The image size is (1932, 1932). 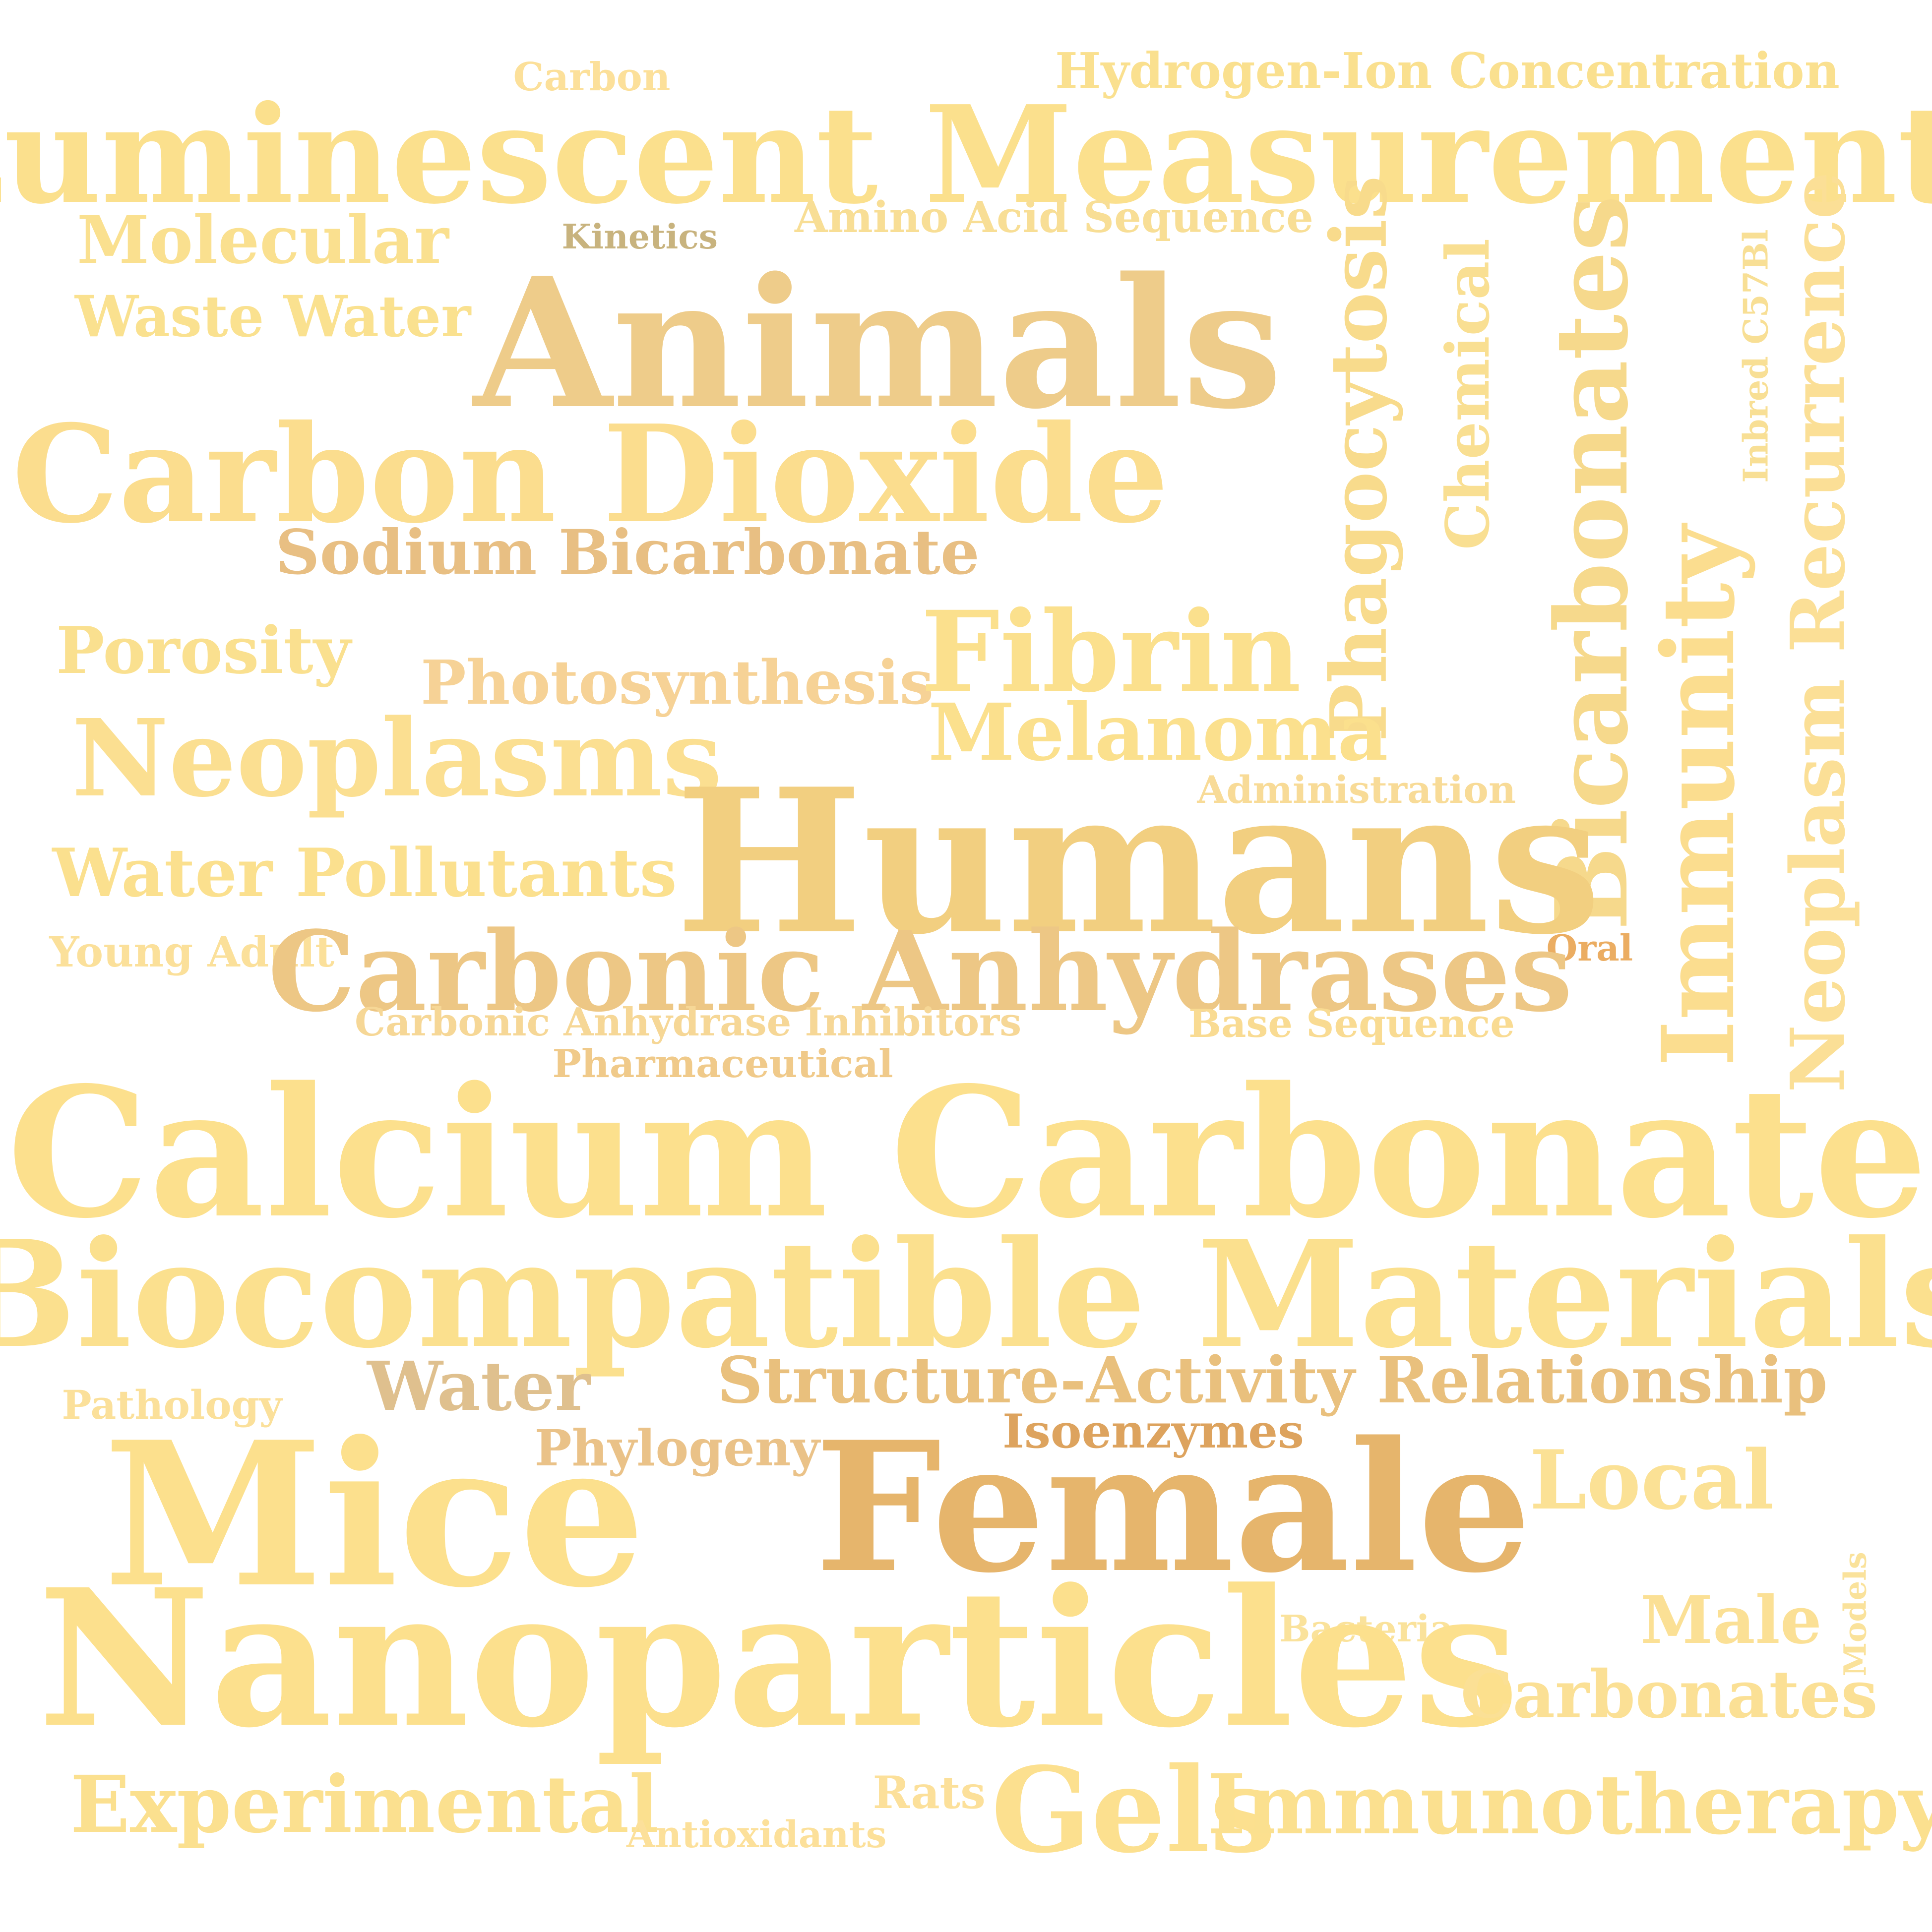 I want to click on cloud-word: Gels, so click(x=1133, y=1810).